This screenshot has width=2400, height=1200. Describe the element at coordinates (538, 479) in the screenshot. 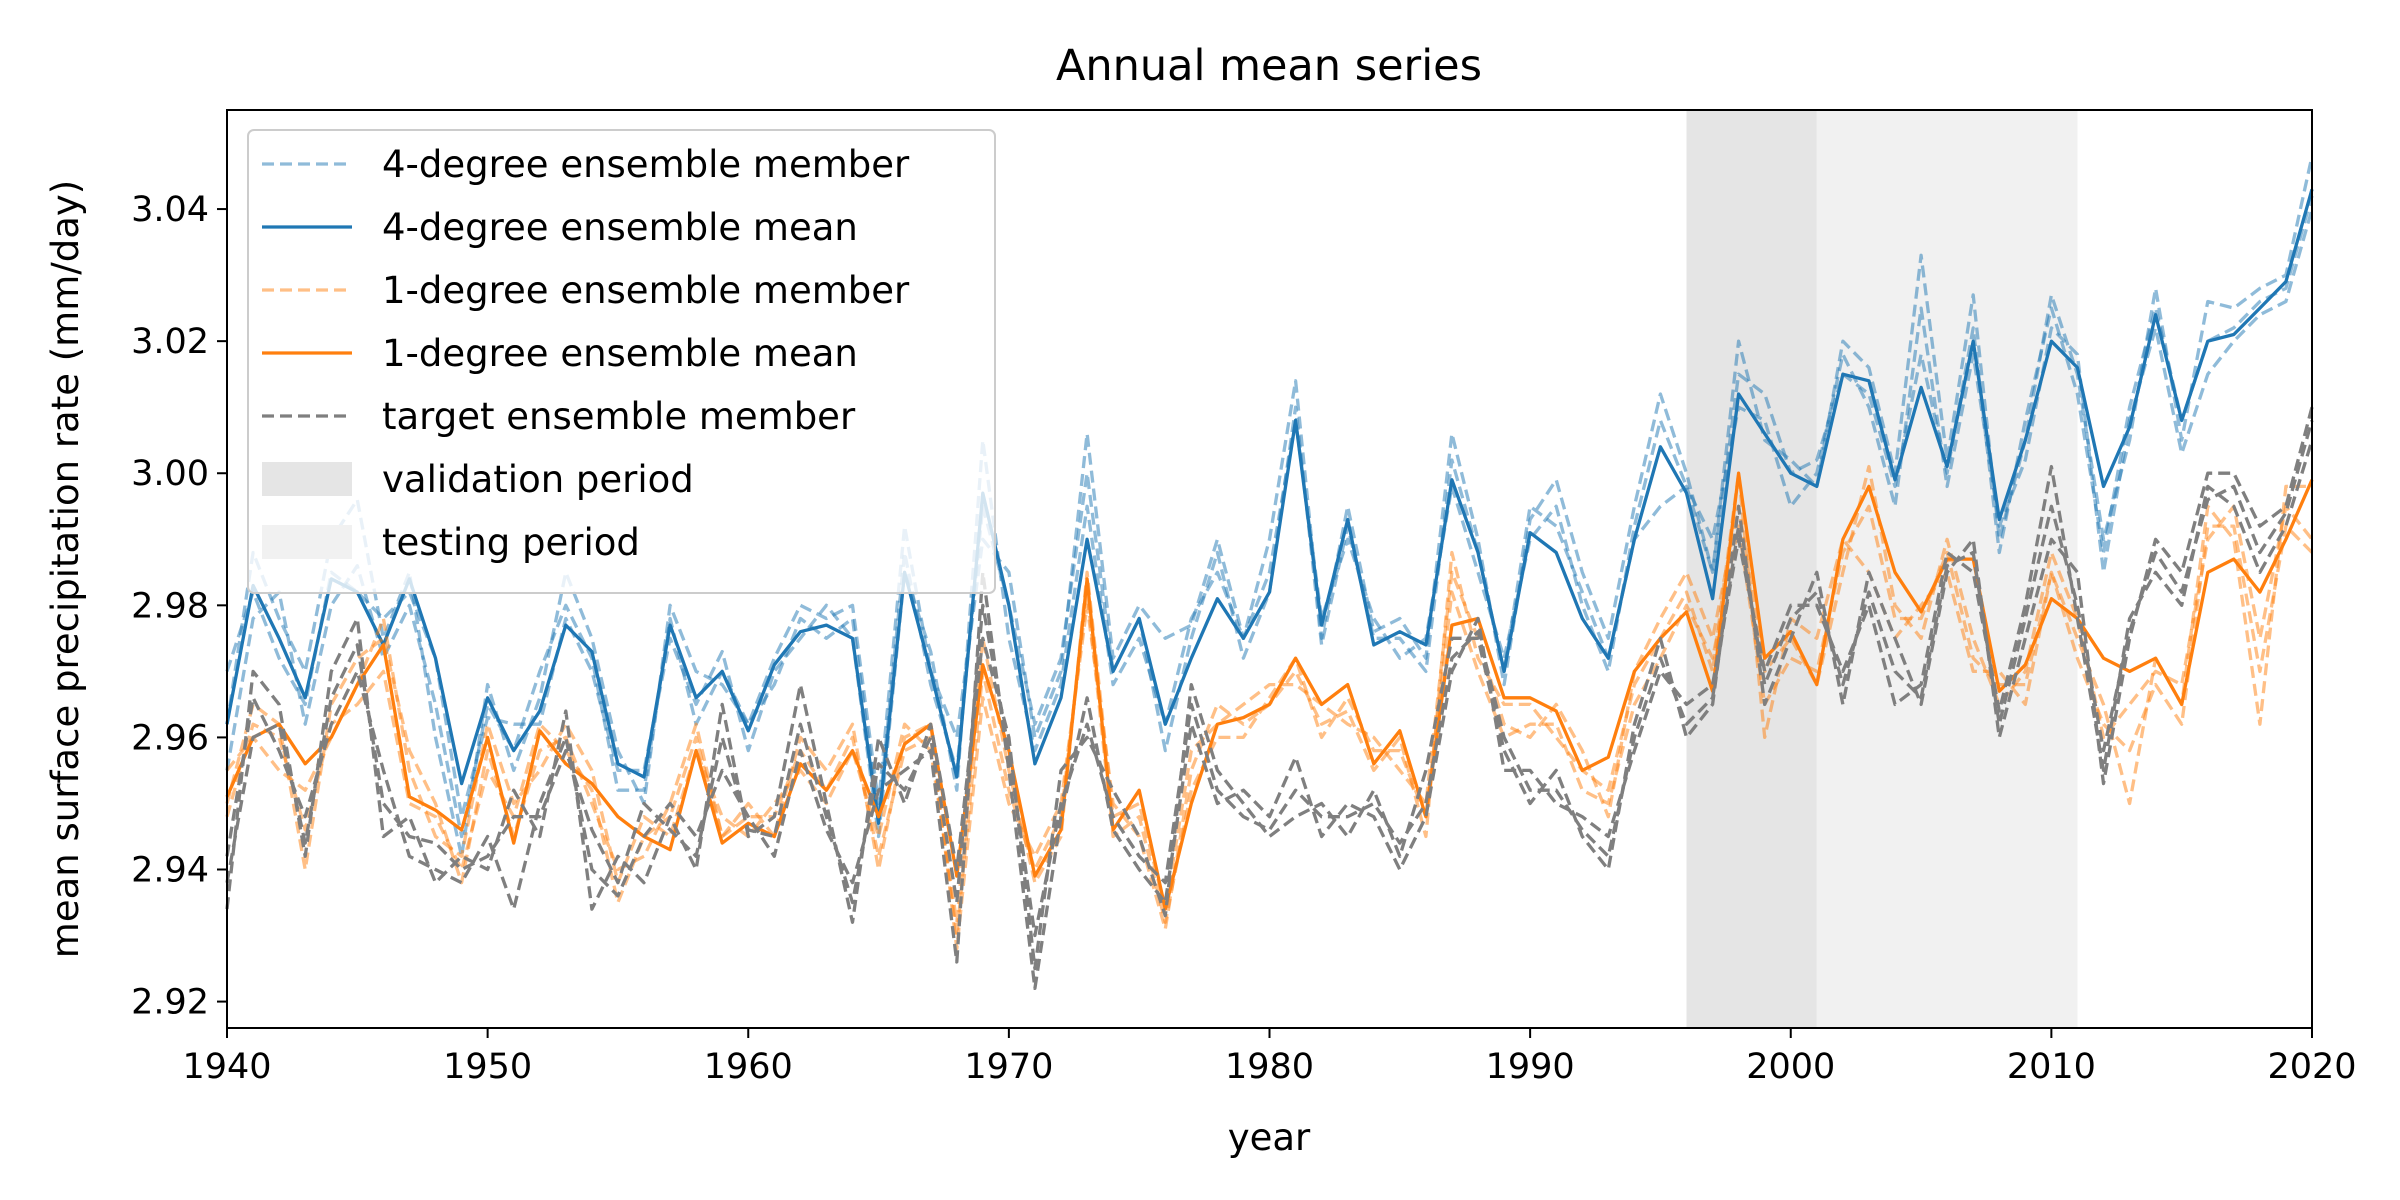

I see `legend-label-validation-period: validation period` at that location.